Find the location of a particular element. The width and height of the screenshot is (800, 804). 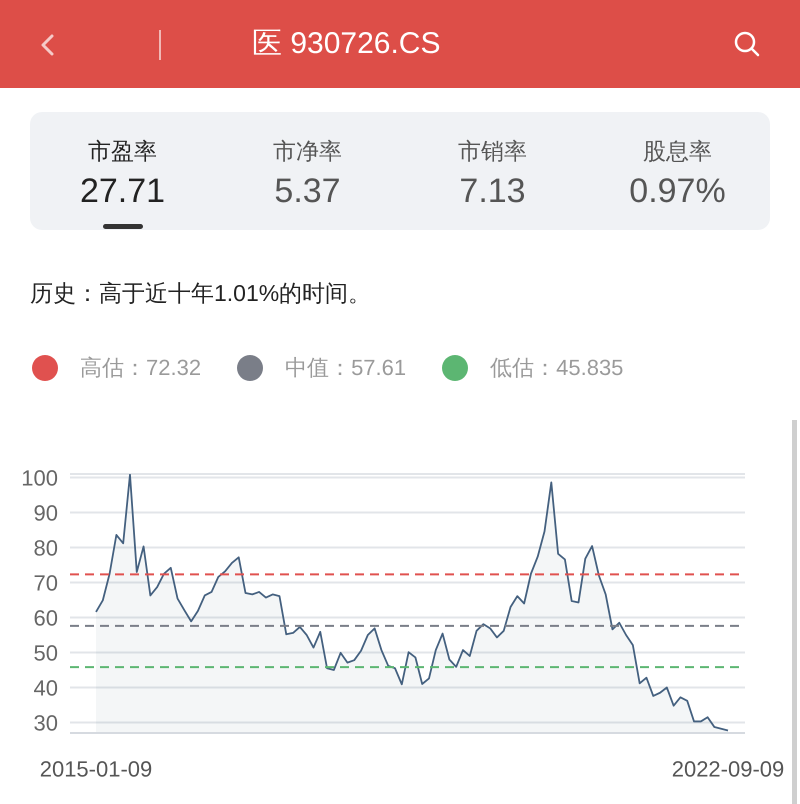

y-tick-label: 90 is located at coordinates (46, 513).